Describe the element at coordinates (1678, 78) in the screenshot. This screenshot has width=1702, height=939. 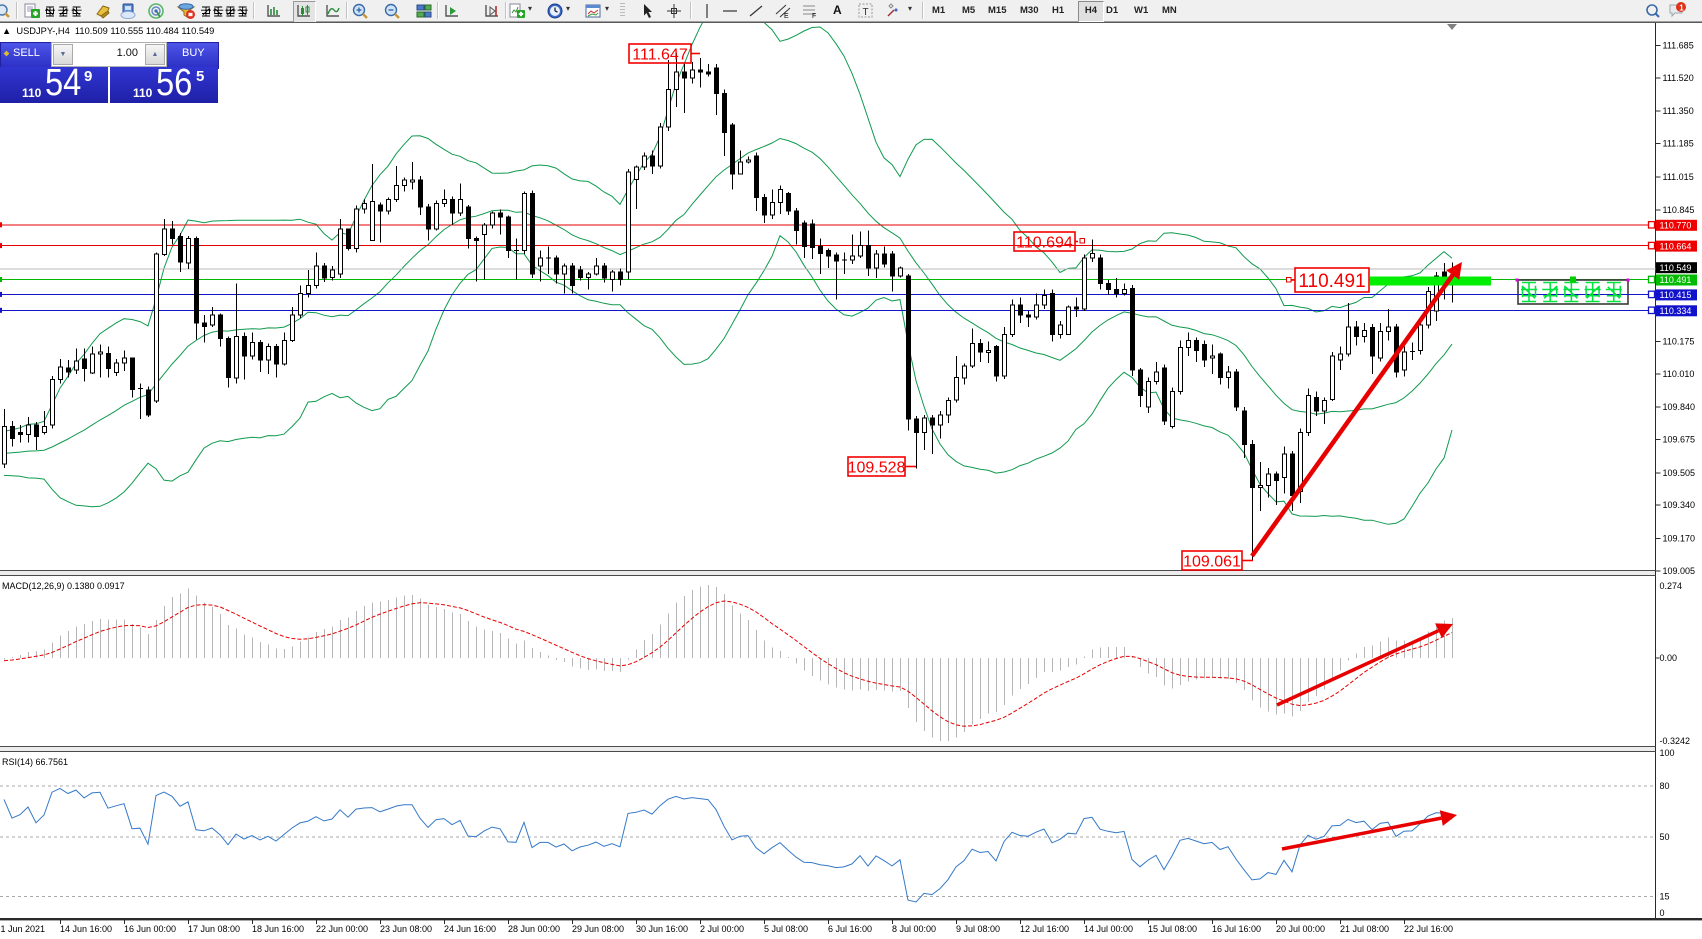
I see `svg-text: 111.520` at that location.